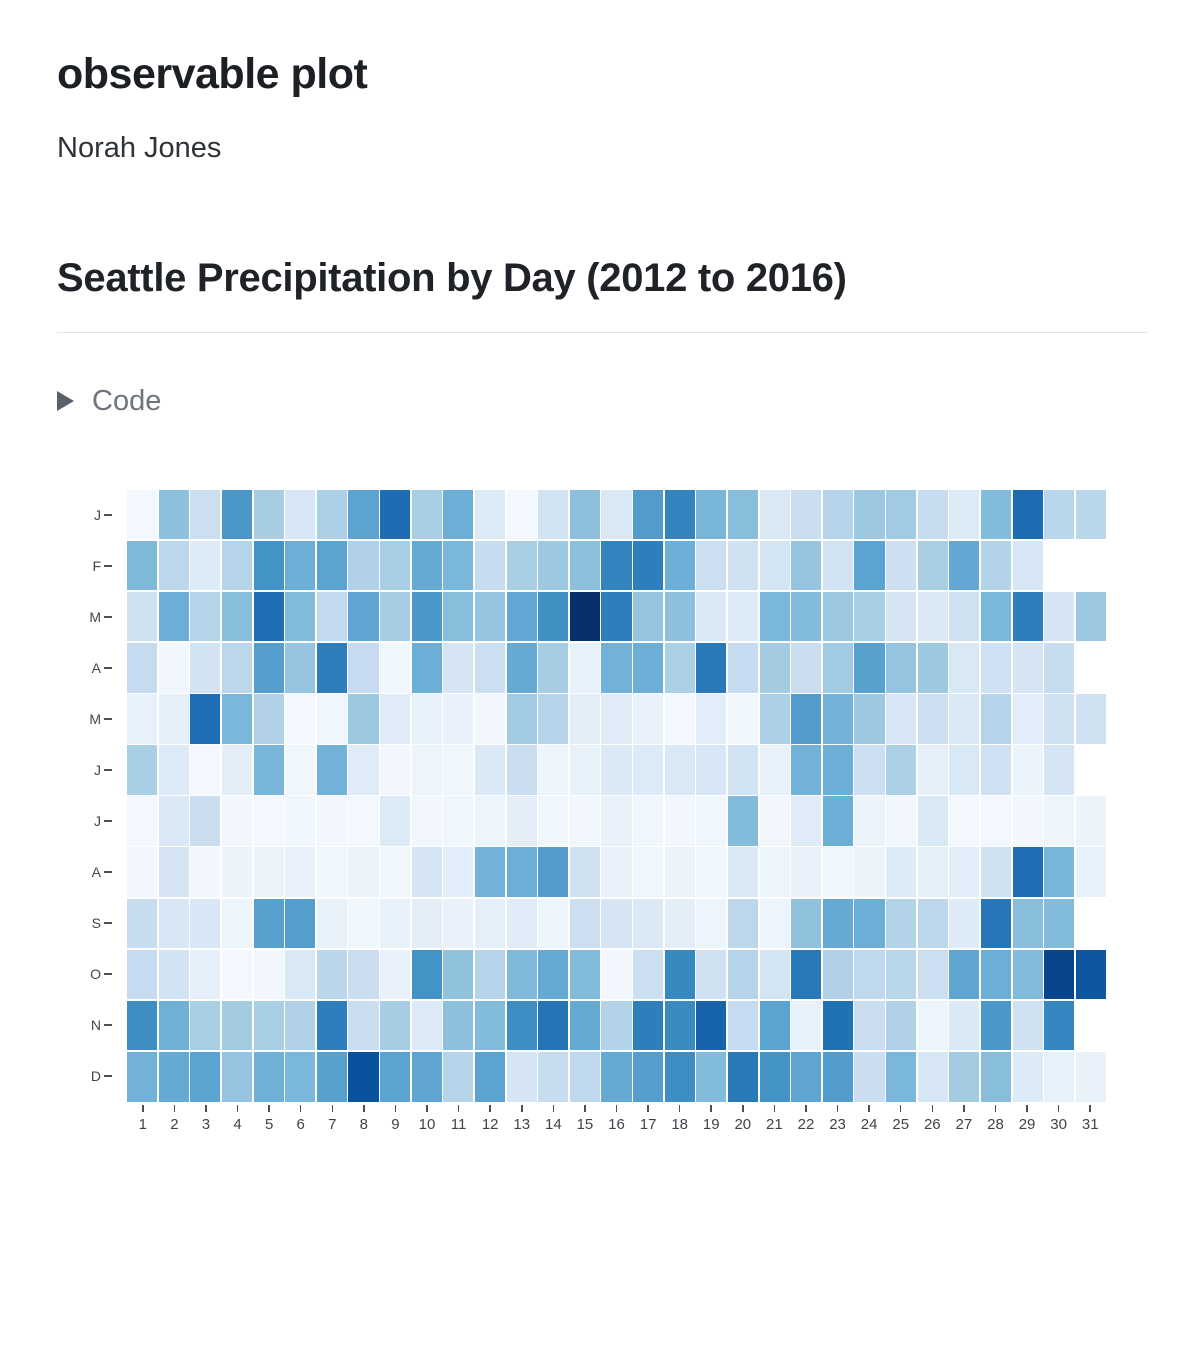  I want to click on code-toggle-label: Code, so click(127, 400).